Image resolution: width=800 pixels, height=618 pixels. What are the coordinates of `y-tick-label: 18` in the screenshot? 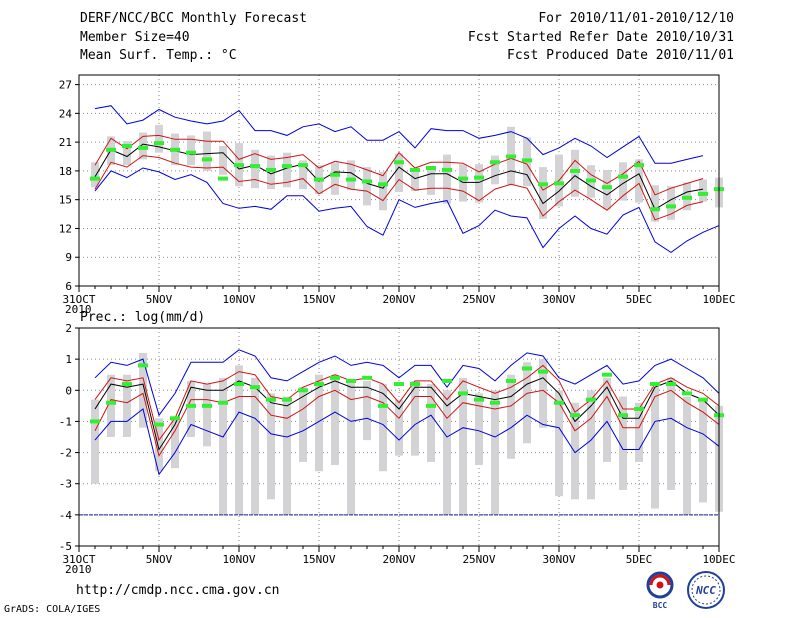 It's located at (65, 171).